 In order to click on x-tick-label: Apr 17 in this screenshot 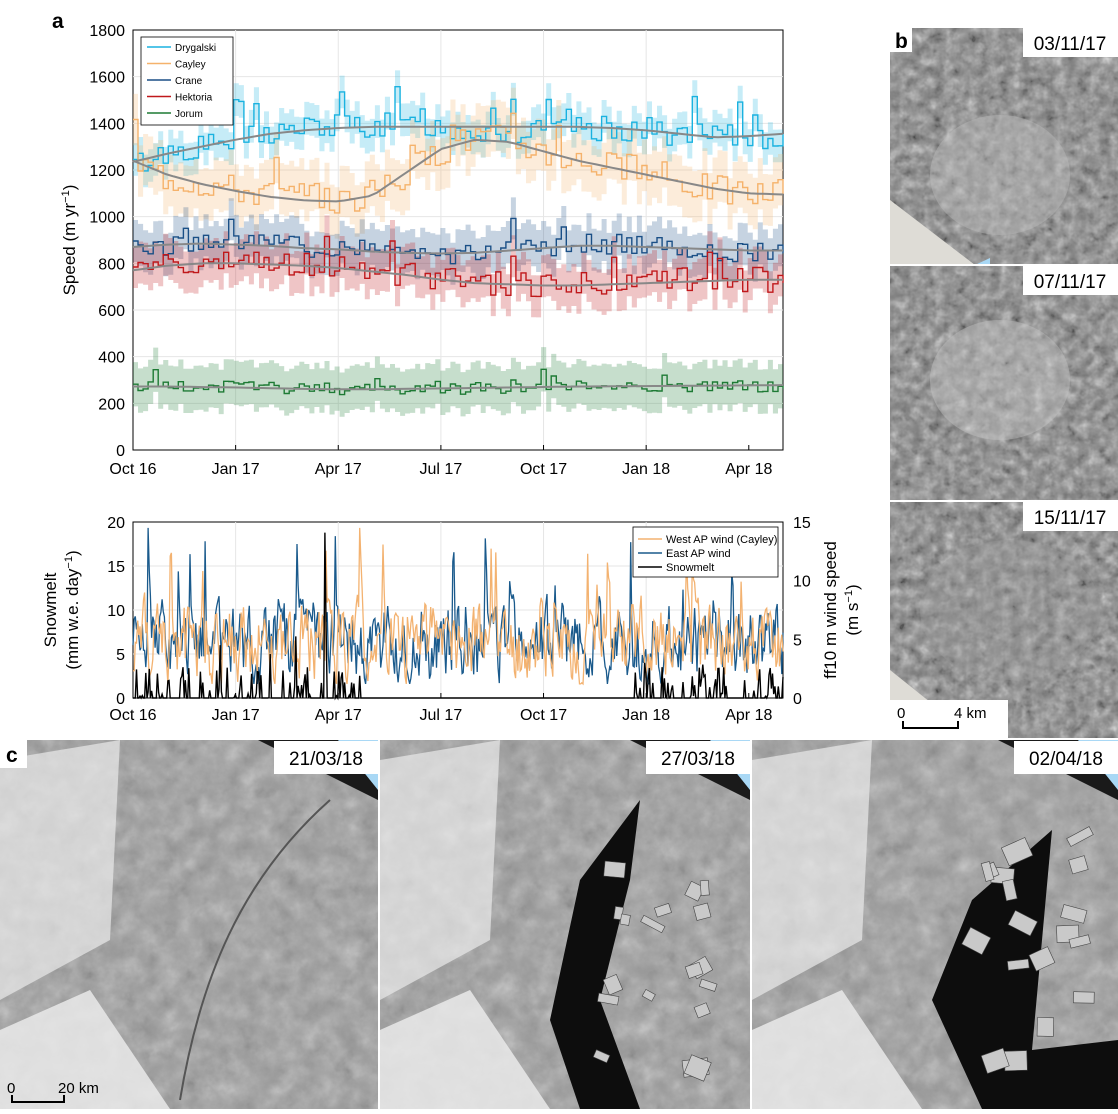, I will do `click(338, 469)`.